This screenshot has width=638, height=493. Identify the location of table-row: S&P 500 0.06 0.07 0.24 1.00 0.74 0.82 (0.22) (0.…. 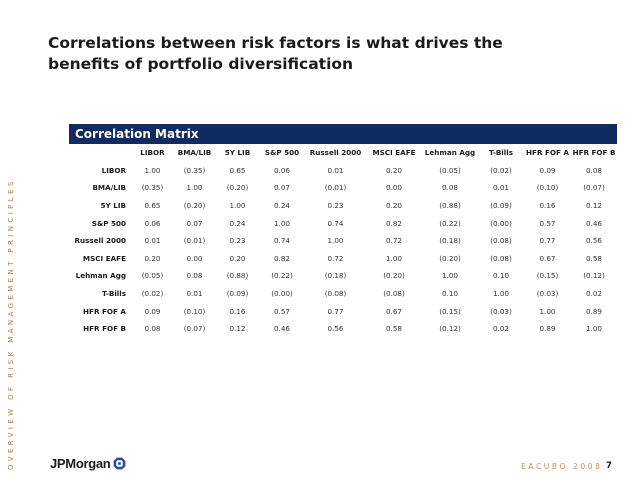
(343, 223).